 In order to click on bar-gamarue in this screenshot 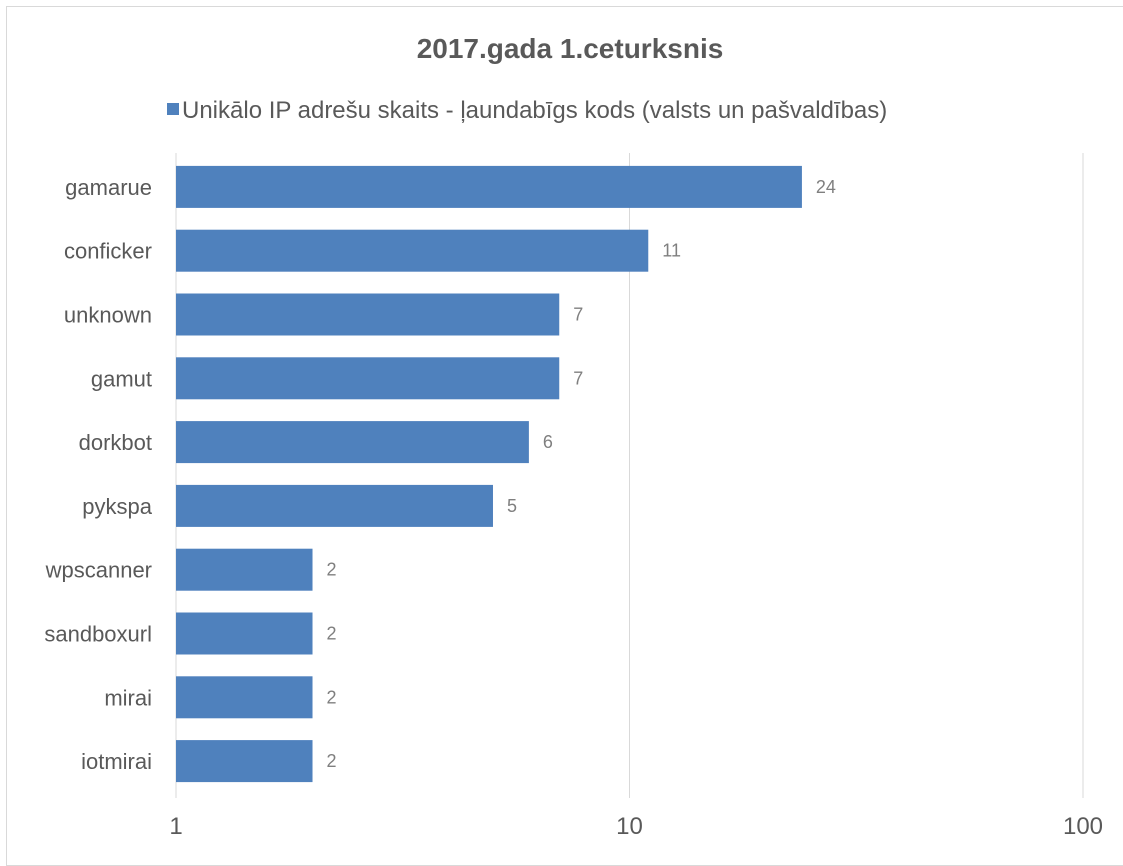, I will do `click(489, 186)`.